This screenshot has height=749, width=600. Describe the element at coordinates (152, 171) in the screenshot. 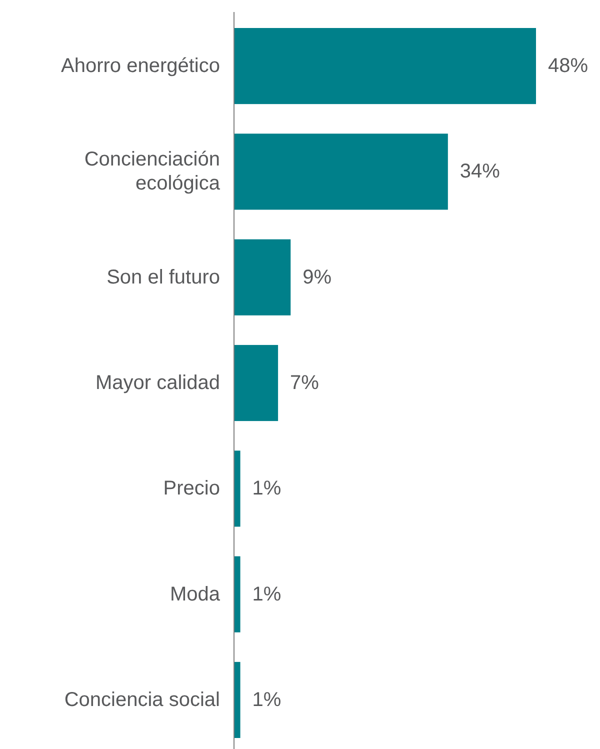

I see `y-tick-label: Concienciación ecológica` at that location.